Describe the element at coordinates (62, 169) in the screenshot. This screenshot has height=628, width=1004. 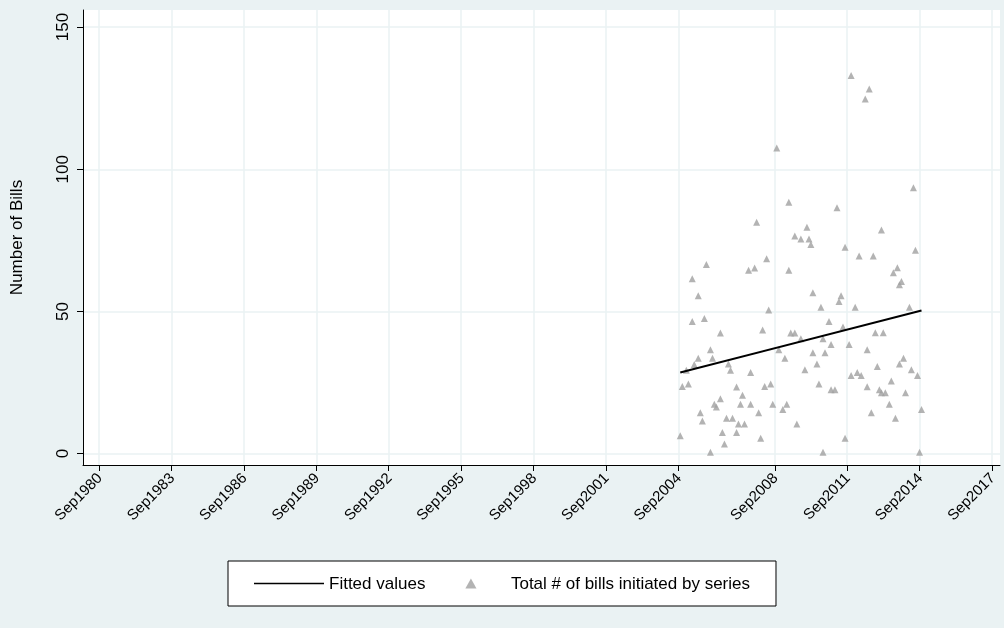
I see `y-tick-label: 100` at that location.